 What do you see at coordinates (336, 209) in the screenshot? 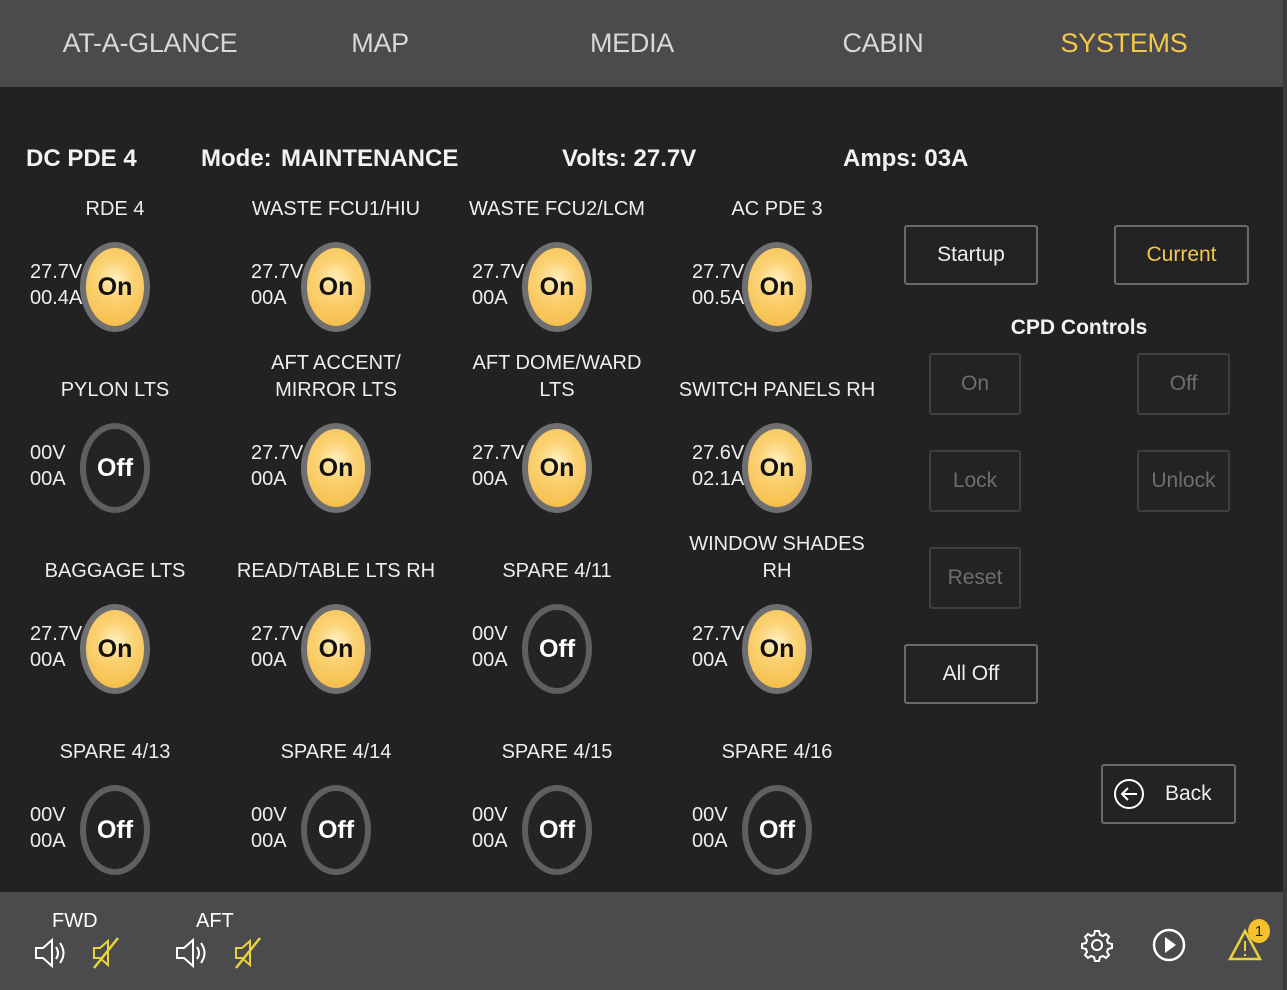
I see `breaker-label: WASTE FCU1/HIU` at bounding box center [336, 209].